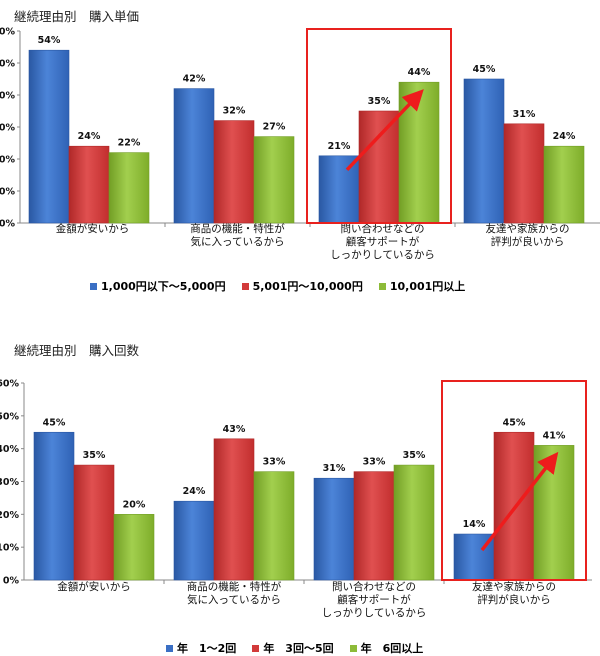 The height and width of the screenshot is (656, 600). I want to click on legend-item: 年 6回以上, so click(386, 648).